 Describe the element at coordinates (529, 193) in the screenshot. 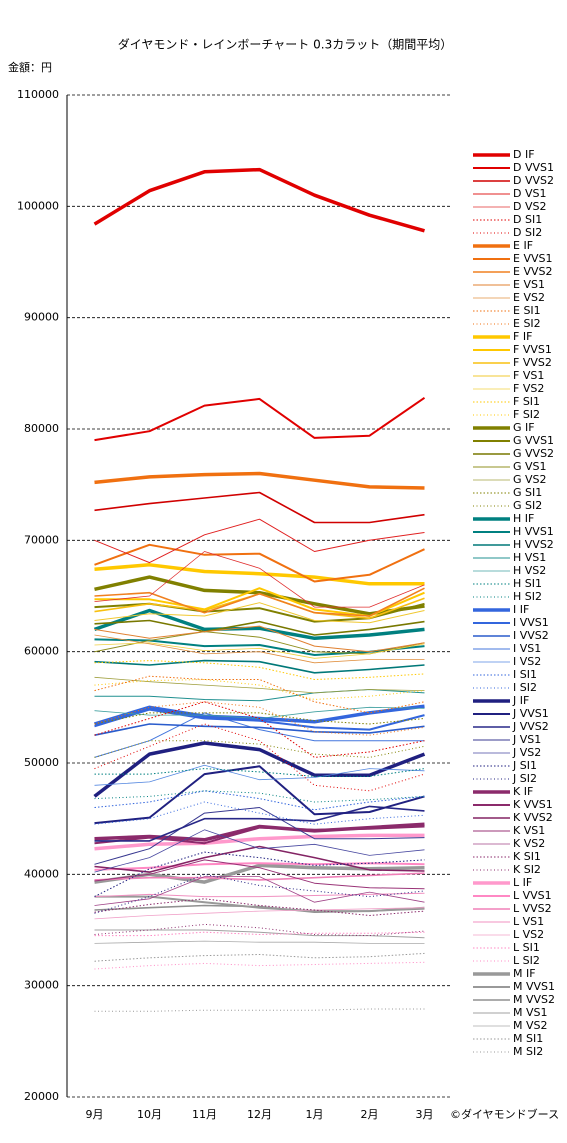

I see `legend-label: D VS1` at that location.